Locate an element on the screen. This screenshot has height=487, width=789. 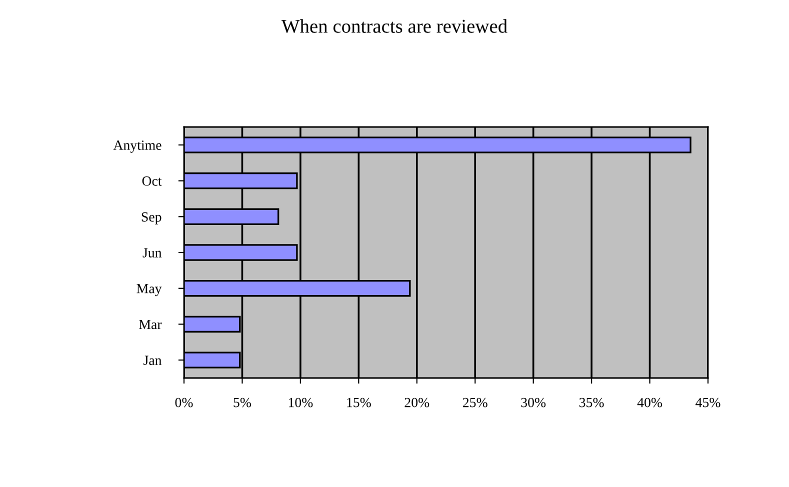
x-tick-label: 5% is located at coordinates (243, 403).